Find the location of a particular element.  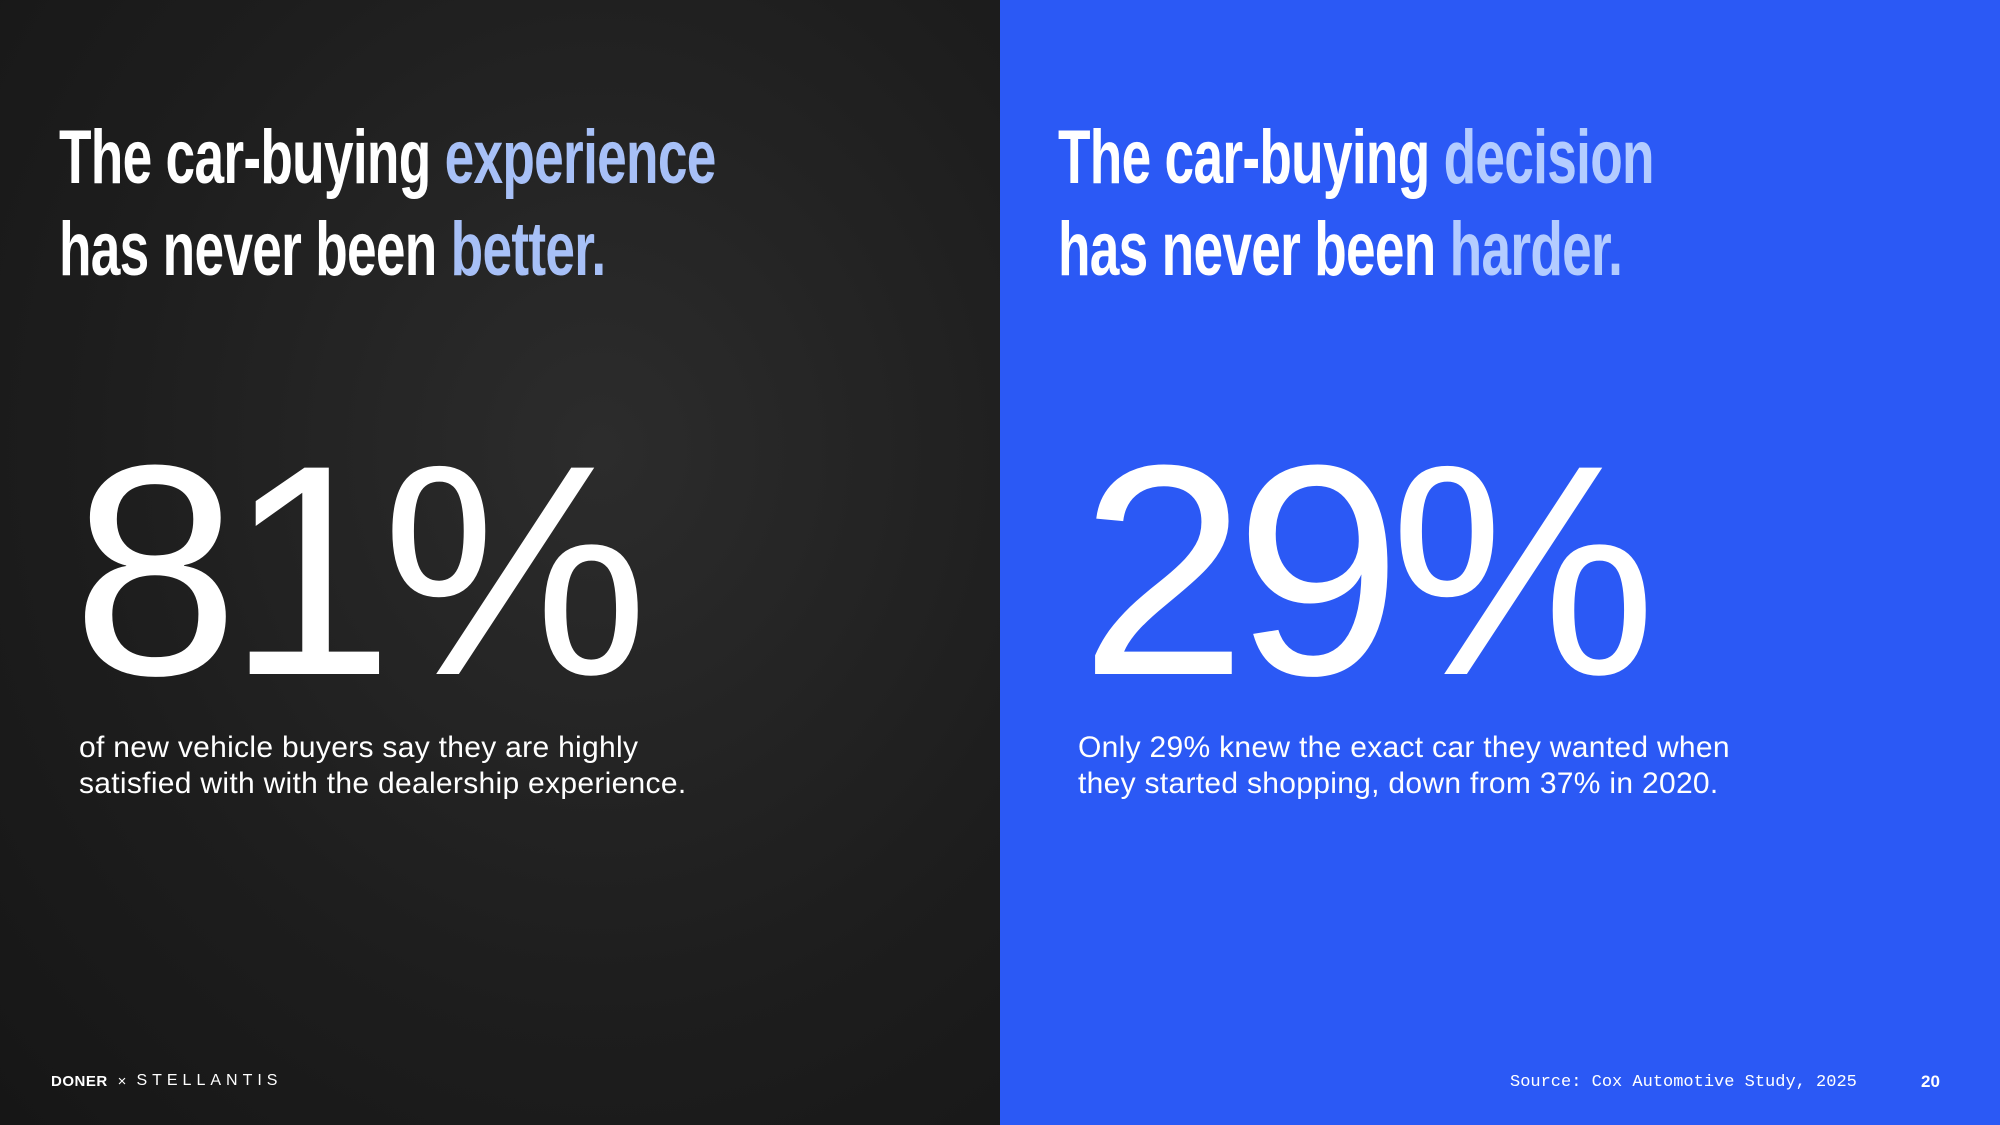

headline-line: has never been harder. is located at coordinates (1356, 250).